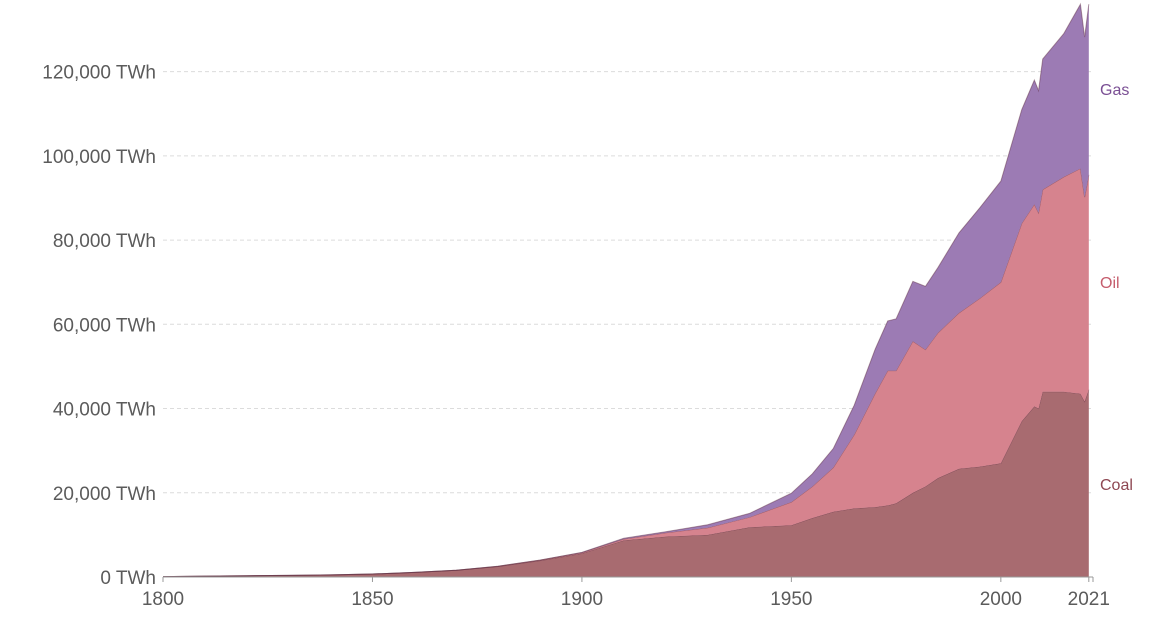  Describe the element at coordinates (791, 599) in the screenshot. I see `x-tick-label: 1950` at that location.